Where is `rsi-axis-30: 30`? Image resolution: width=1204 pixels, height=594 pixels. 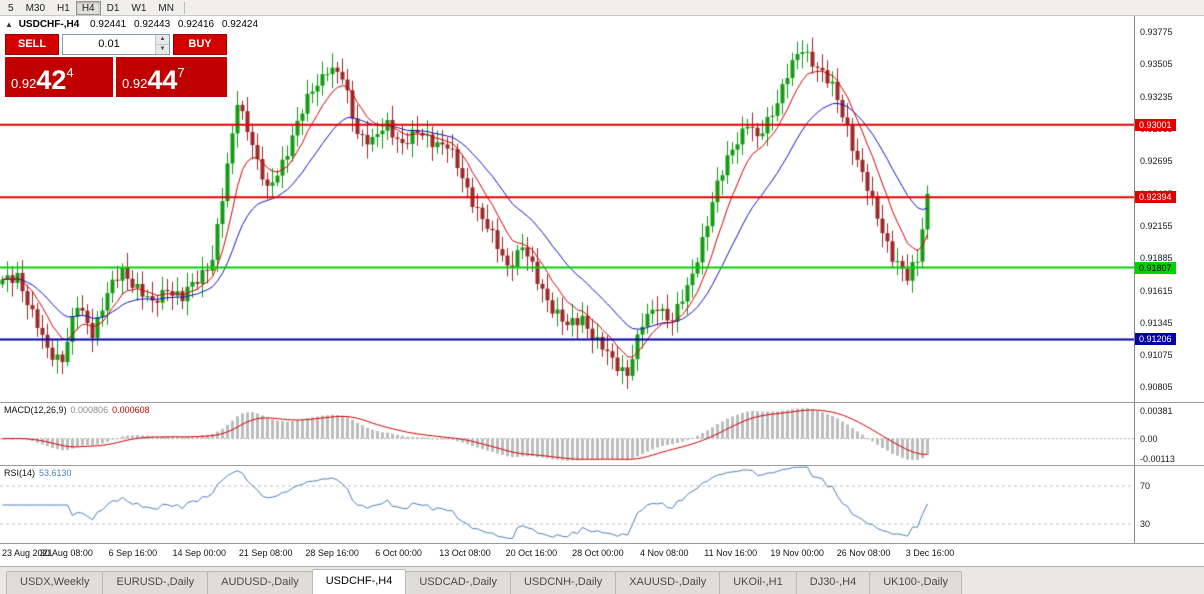
rsi-axis-30: 30 is located at coordinates (1145, 524).